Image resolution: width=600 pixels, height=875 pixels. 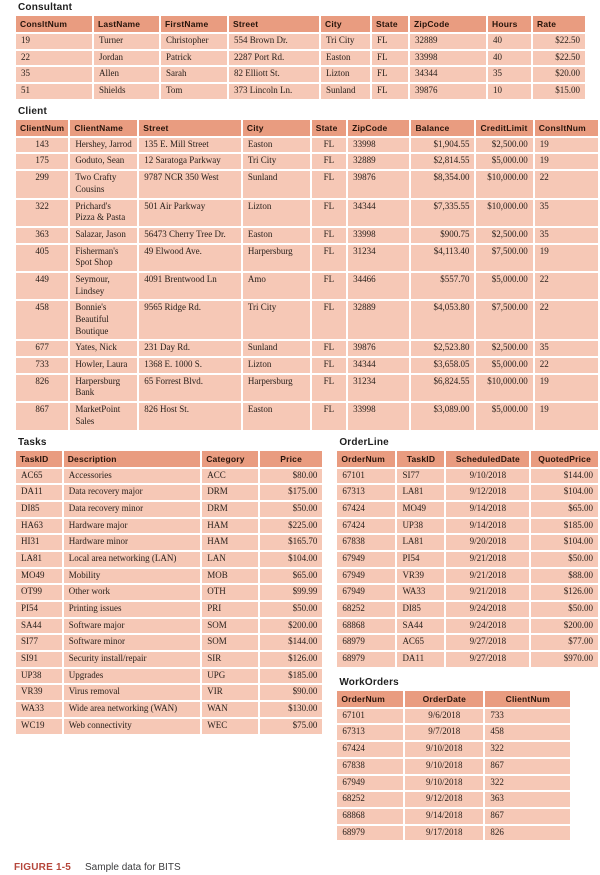 What do you see at coordinates (104, 416) in the screenshot?
I see `cell: MarketPoint Sales` at bounding box center [104, 416].